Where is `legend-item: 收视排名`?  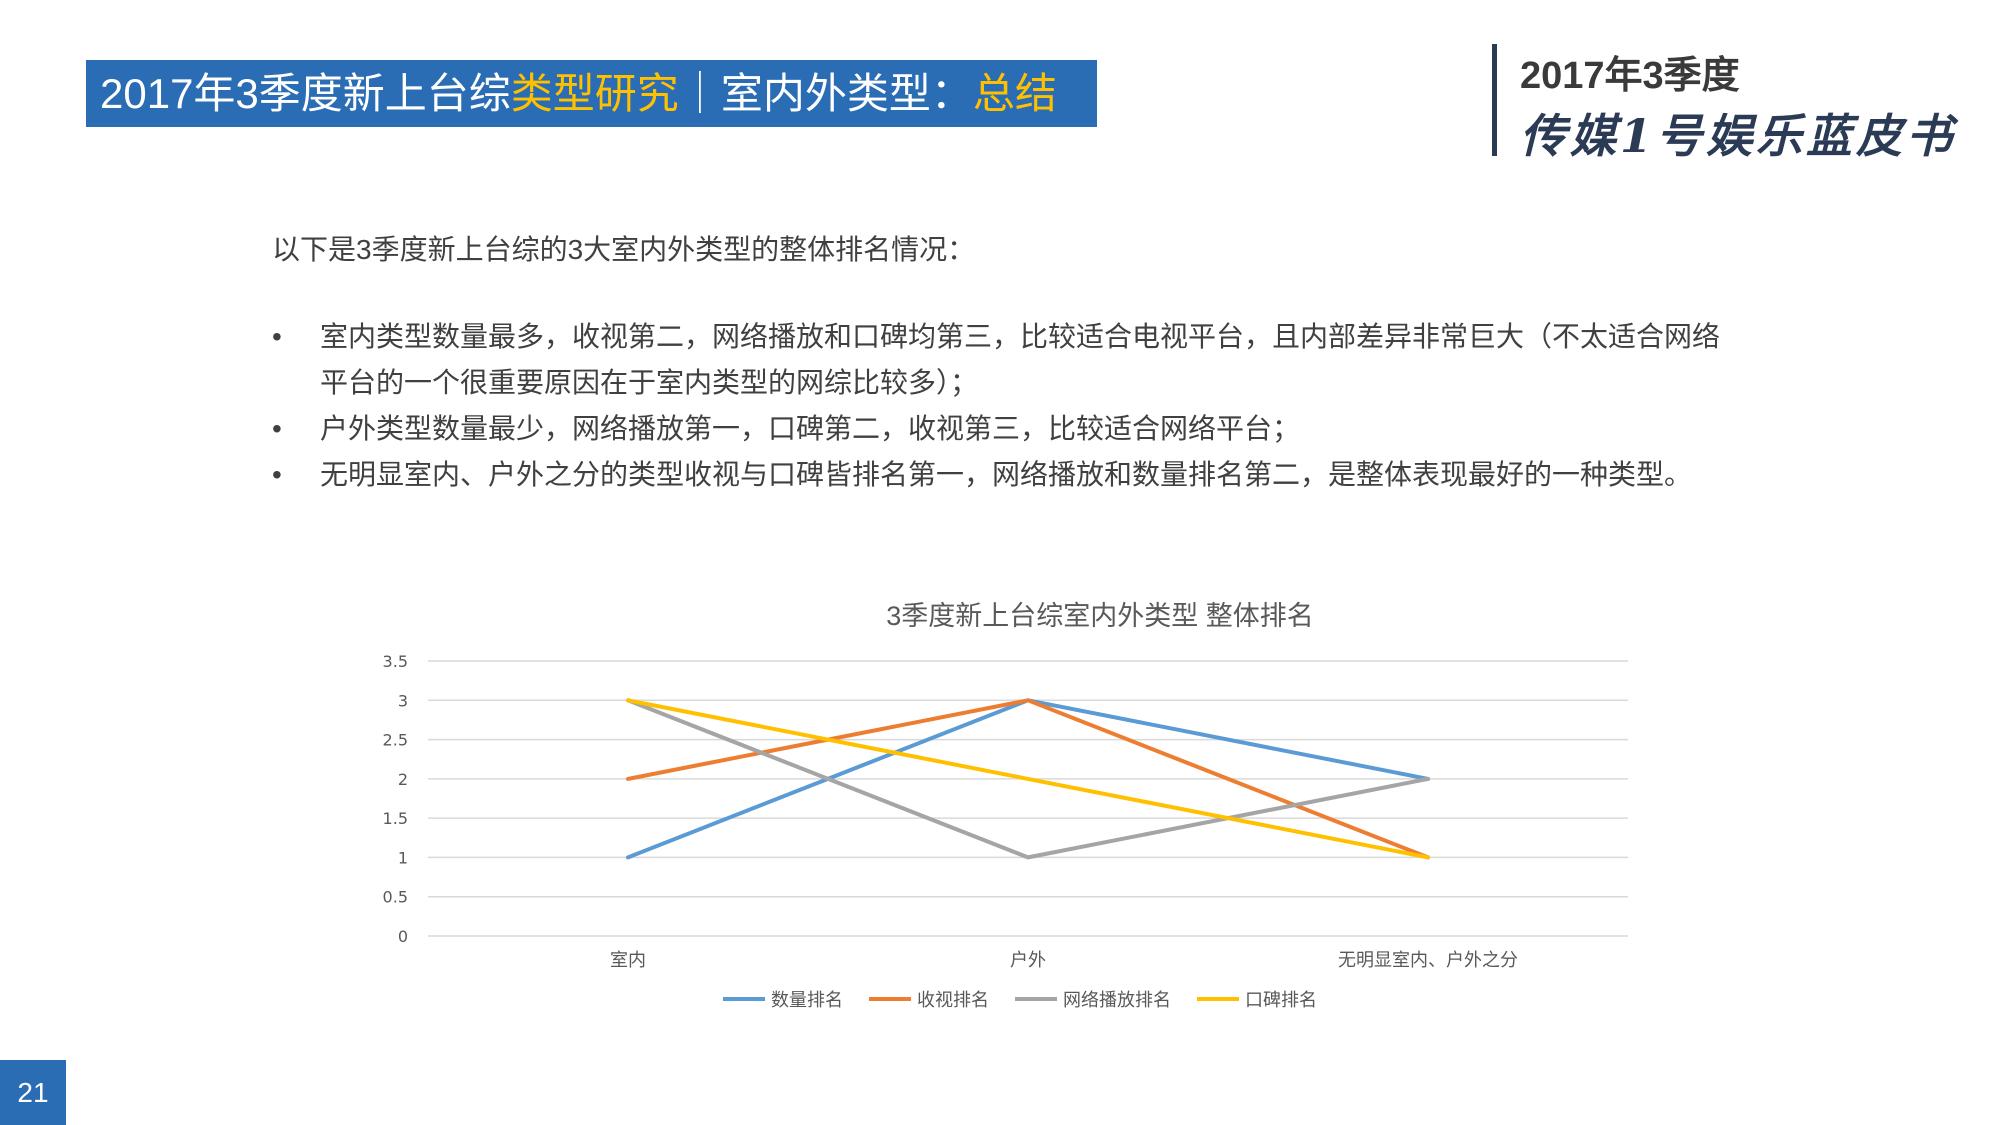
legend-item: 收视排名 is located at coordinates (929, 999).